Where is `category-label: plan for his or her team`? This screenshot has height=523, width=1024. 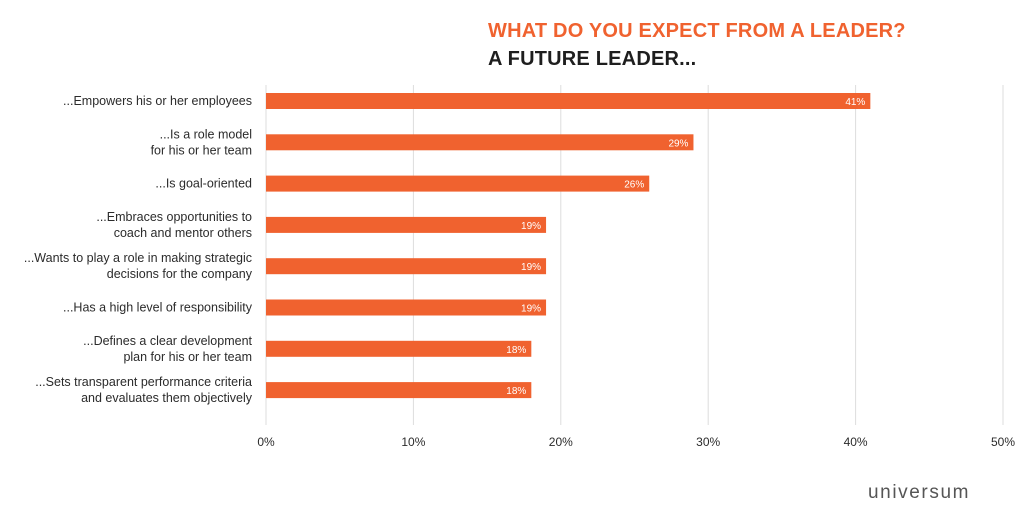 category-label: plan for his or her team is located at coordinates (187, 357).